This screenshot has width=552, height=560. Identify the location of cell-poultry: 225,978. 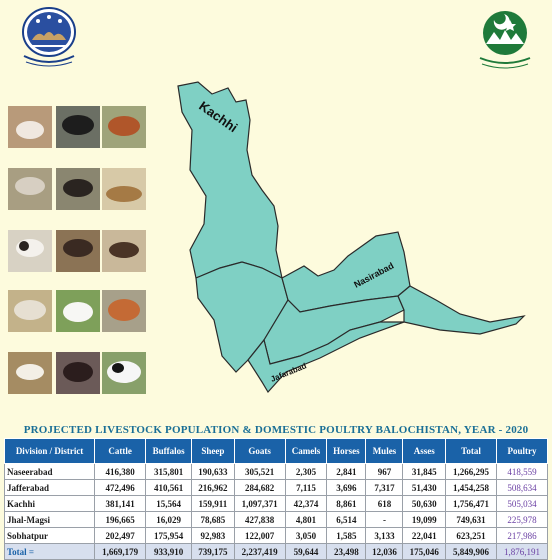
(522, 519).